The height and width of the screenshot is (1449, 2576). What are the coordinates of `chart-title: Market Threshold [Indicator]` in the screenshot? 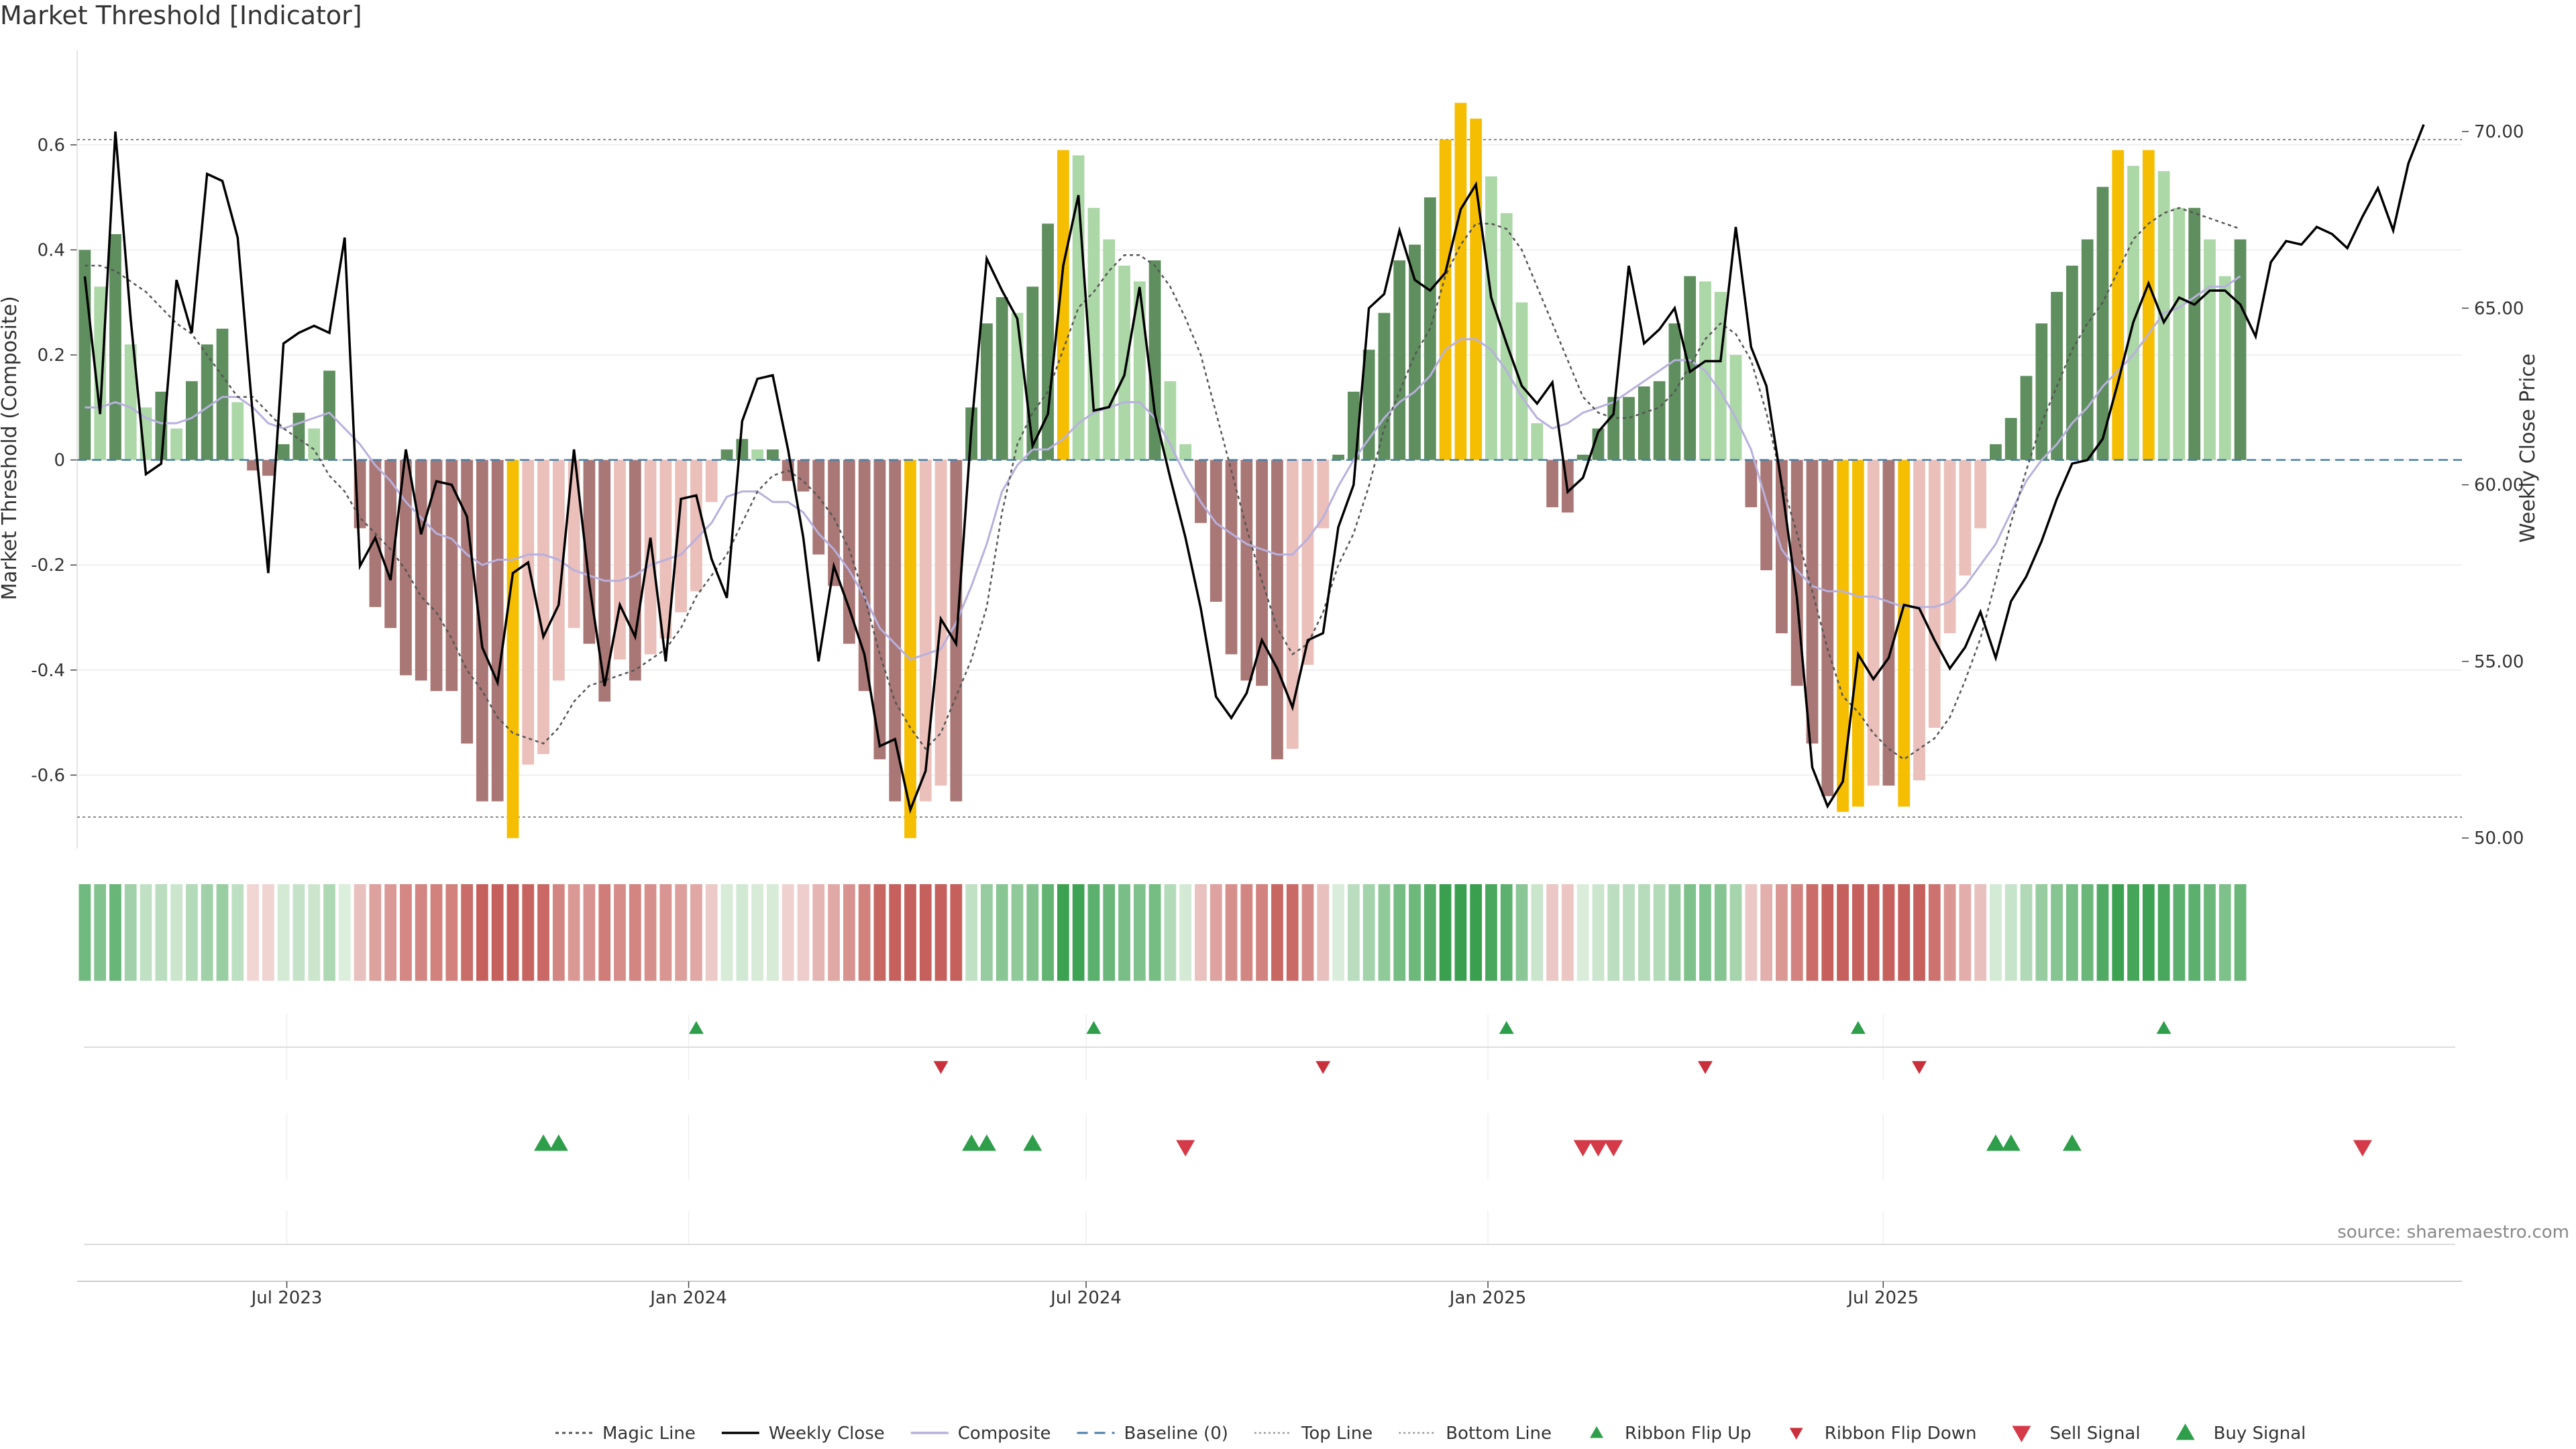 It's located at (181, 15).